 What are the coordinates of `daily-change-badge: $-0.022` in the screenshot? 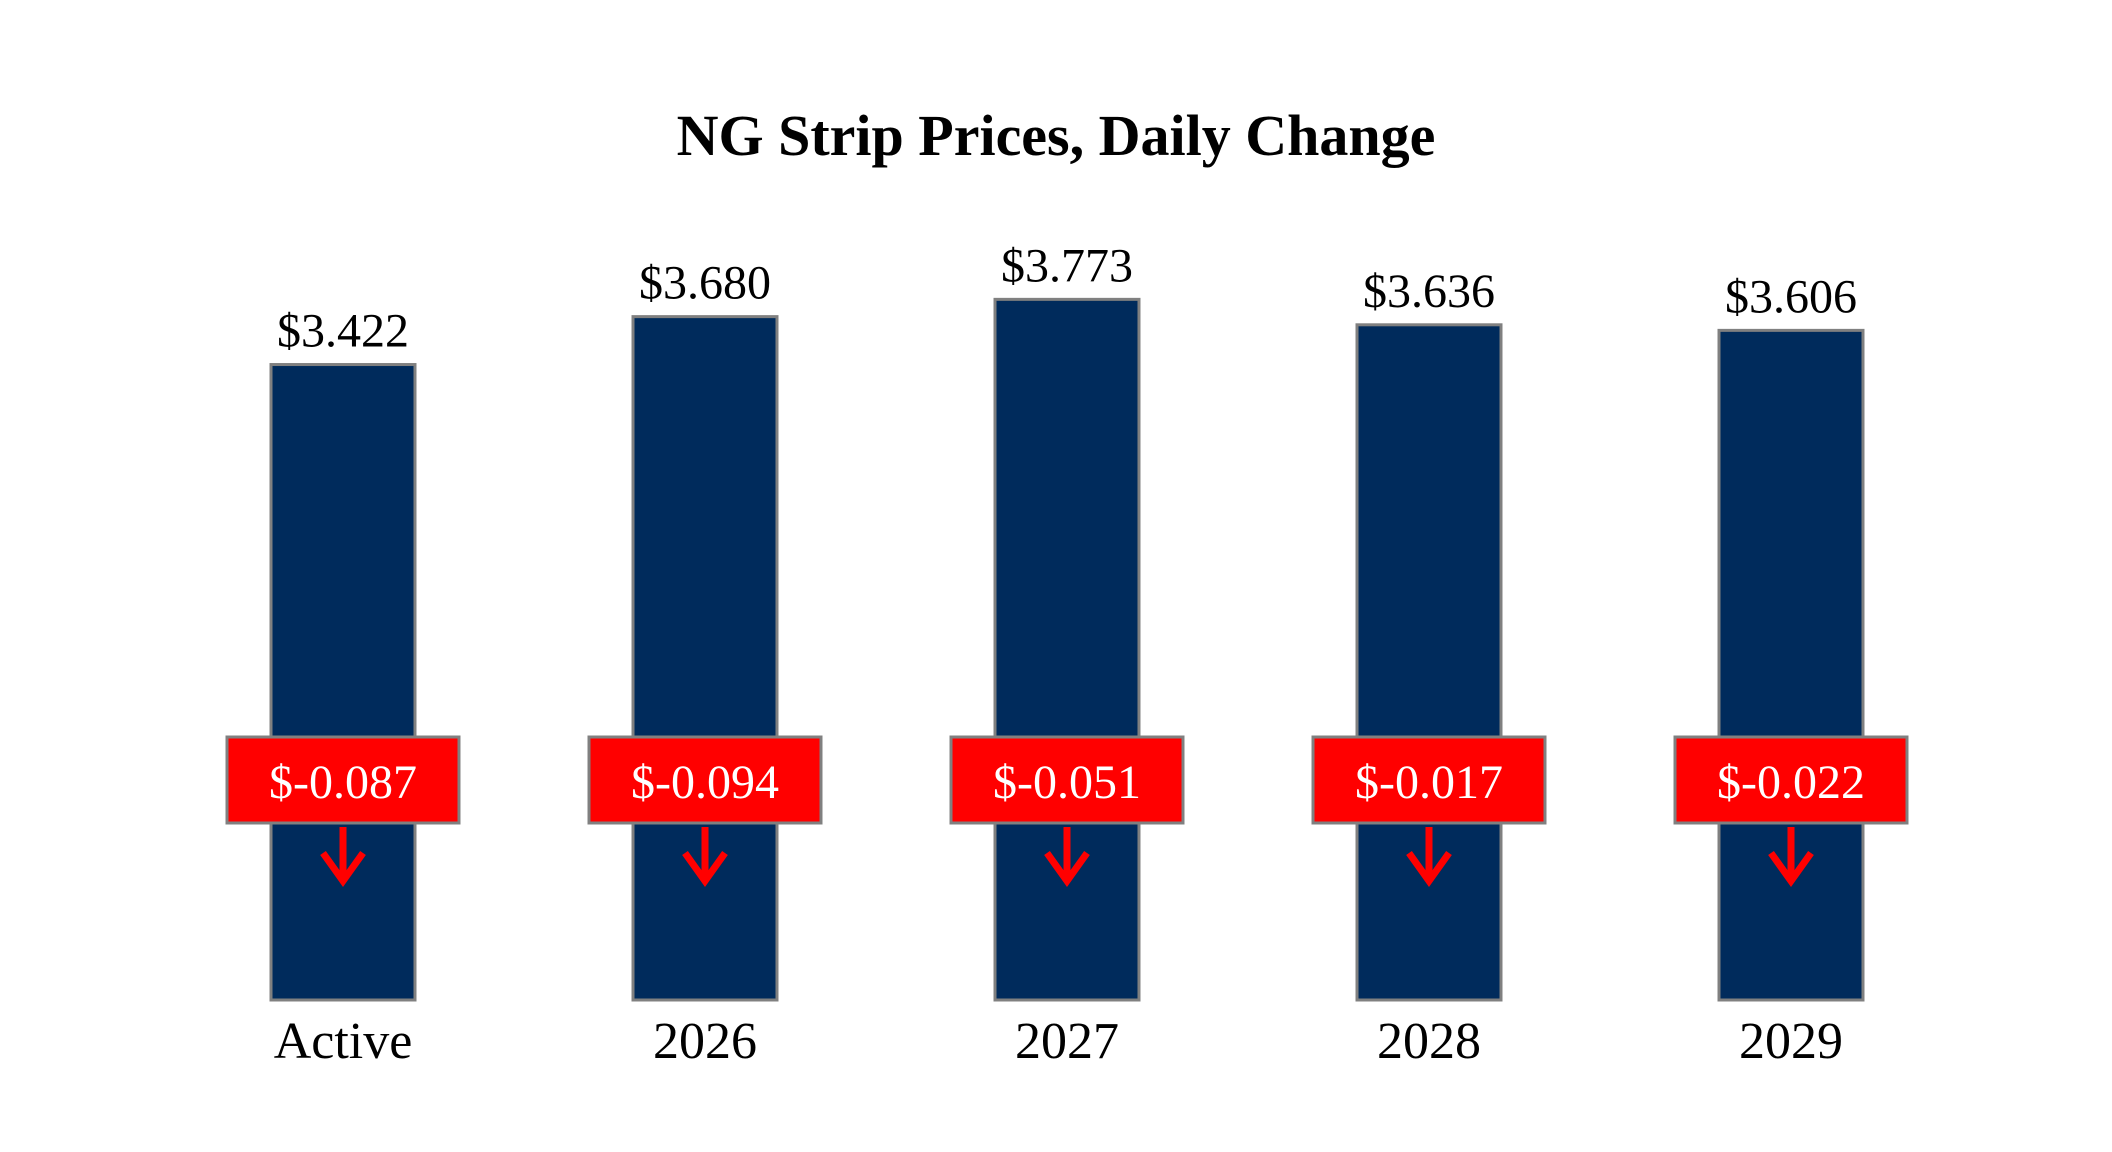 It's located at (1791, 811).